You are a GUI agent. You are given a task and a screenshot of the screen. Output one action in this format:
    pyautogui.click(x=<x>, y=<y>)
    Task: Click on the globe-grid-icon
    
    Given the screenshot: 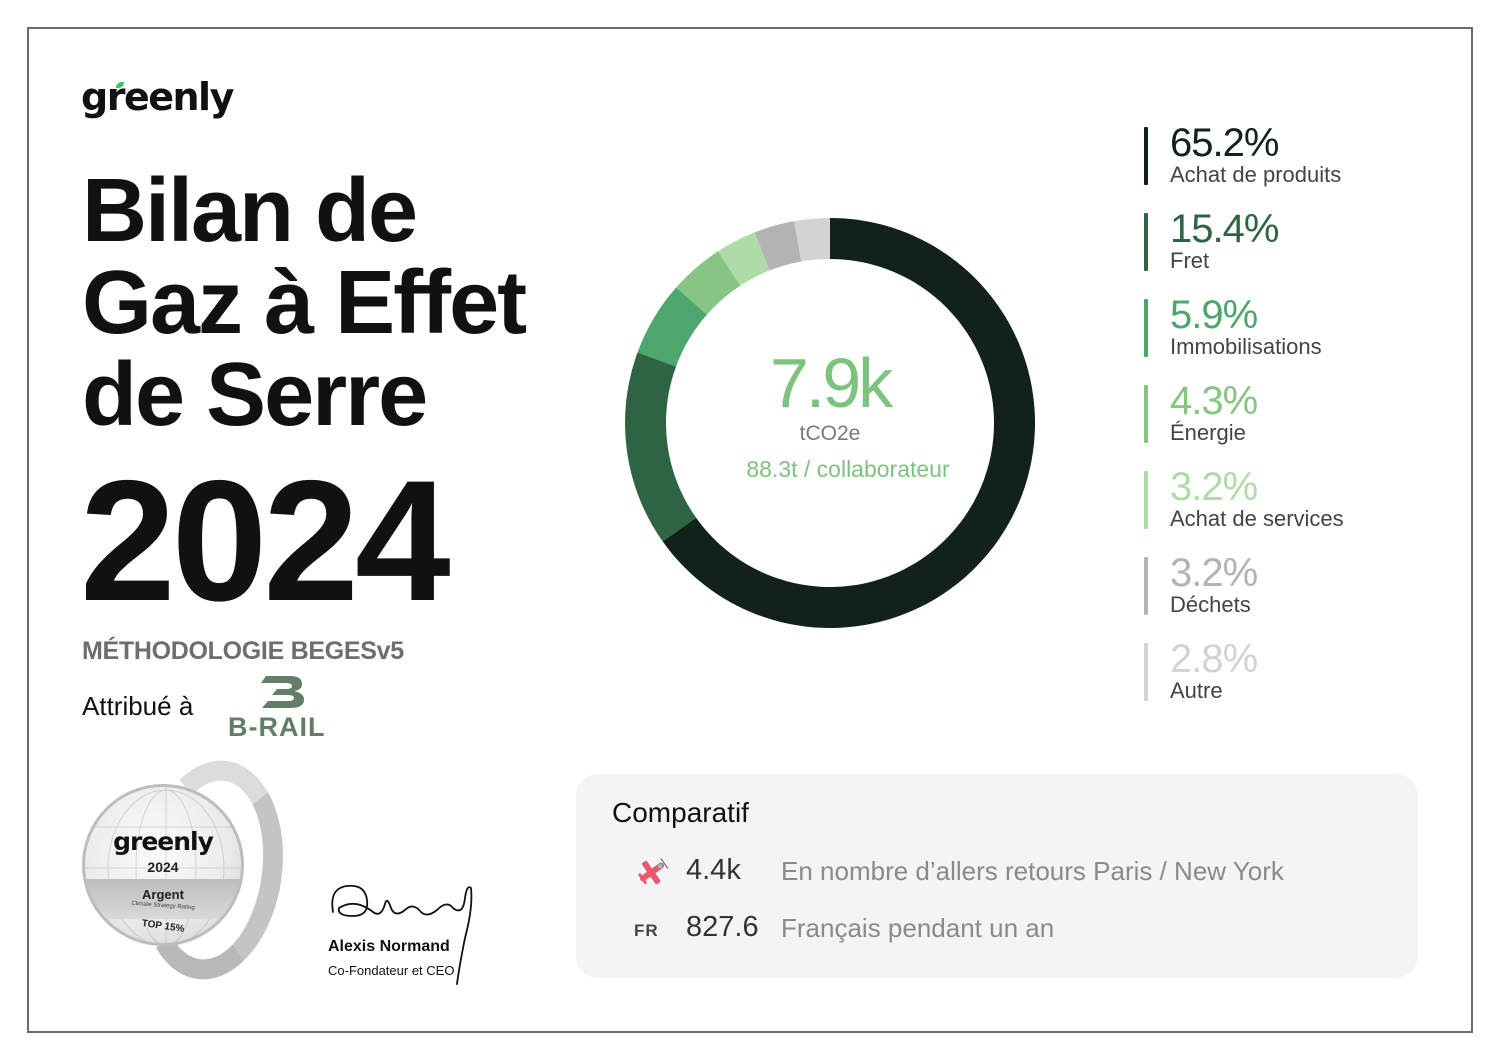 What is the action you would take?
    pyautogui.click(x=163, y=865)
    